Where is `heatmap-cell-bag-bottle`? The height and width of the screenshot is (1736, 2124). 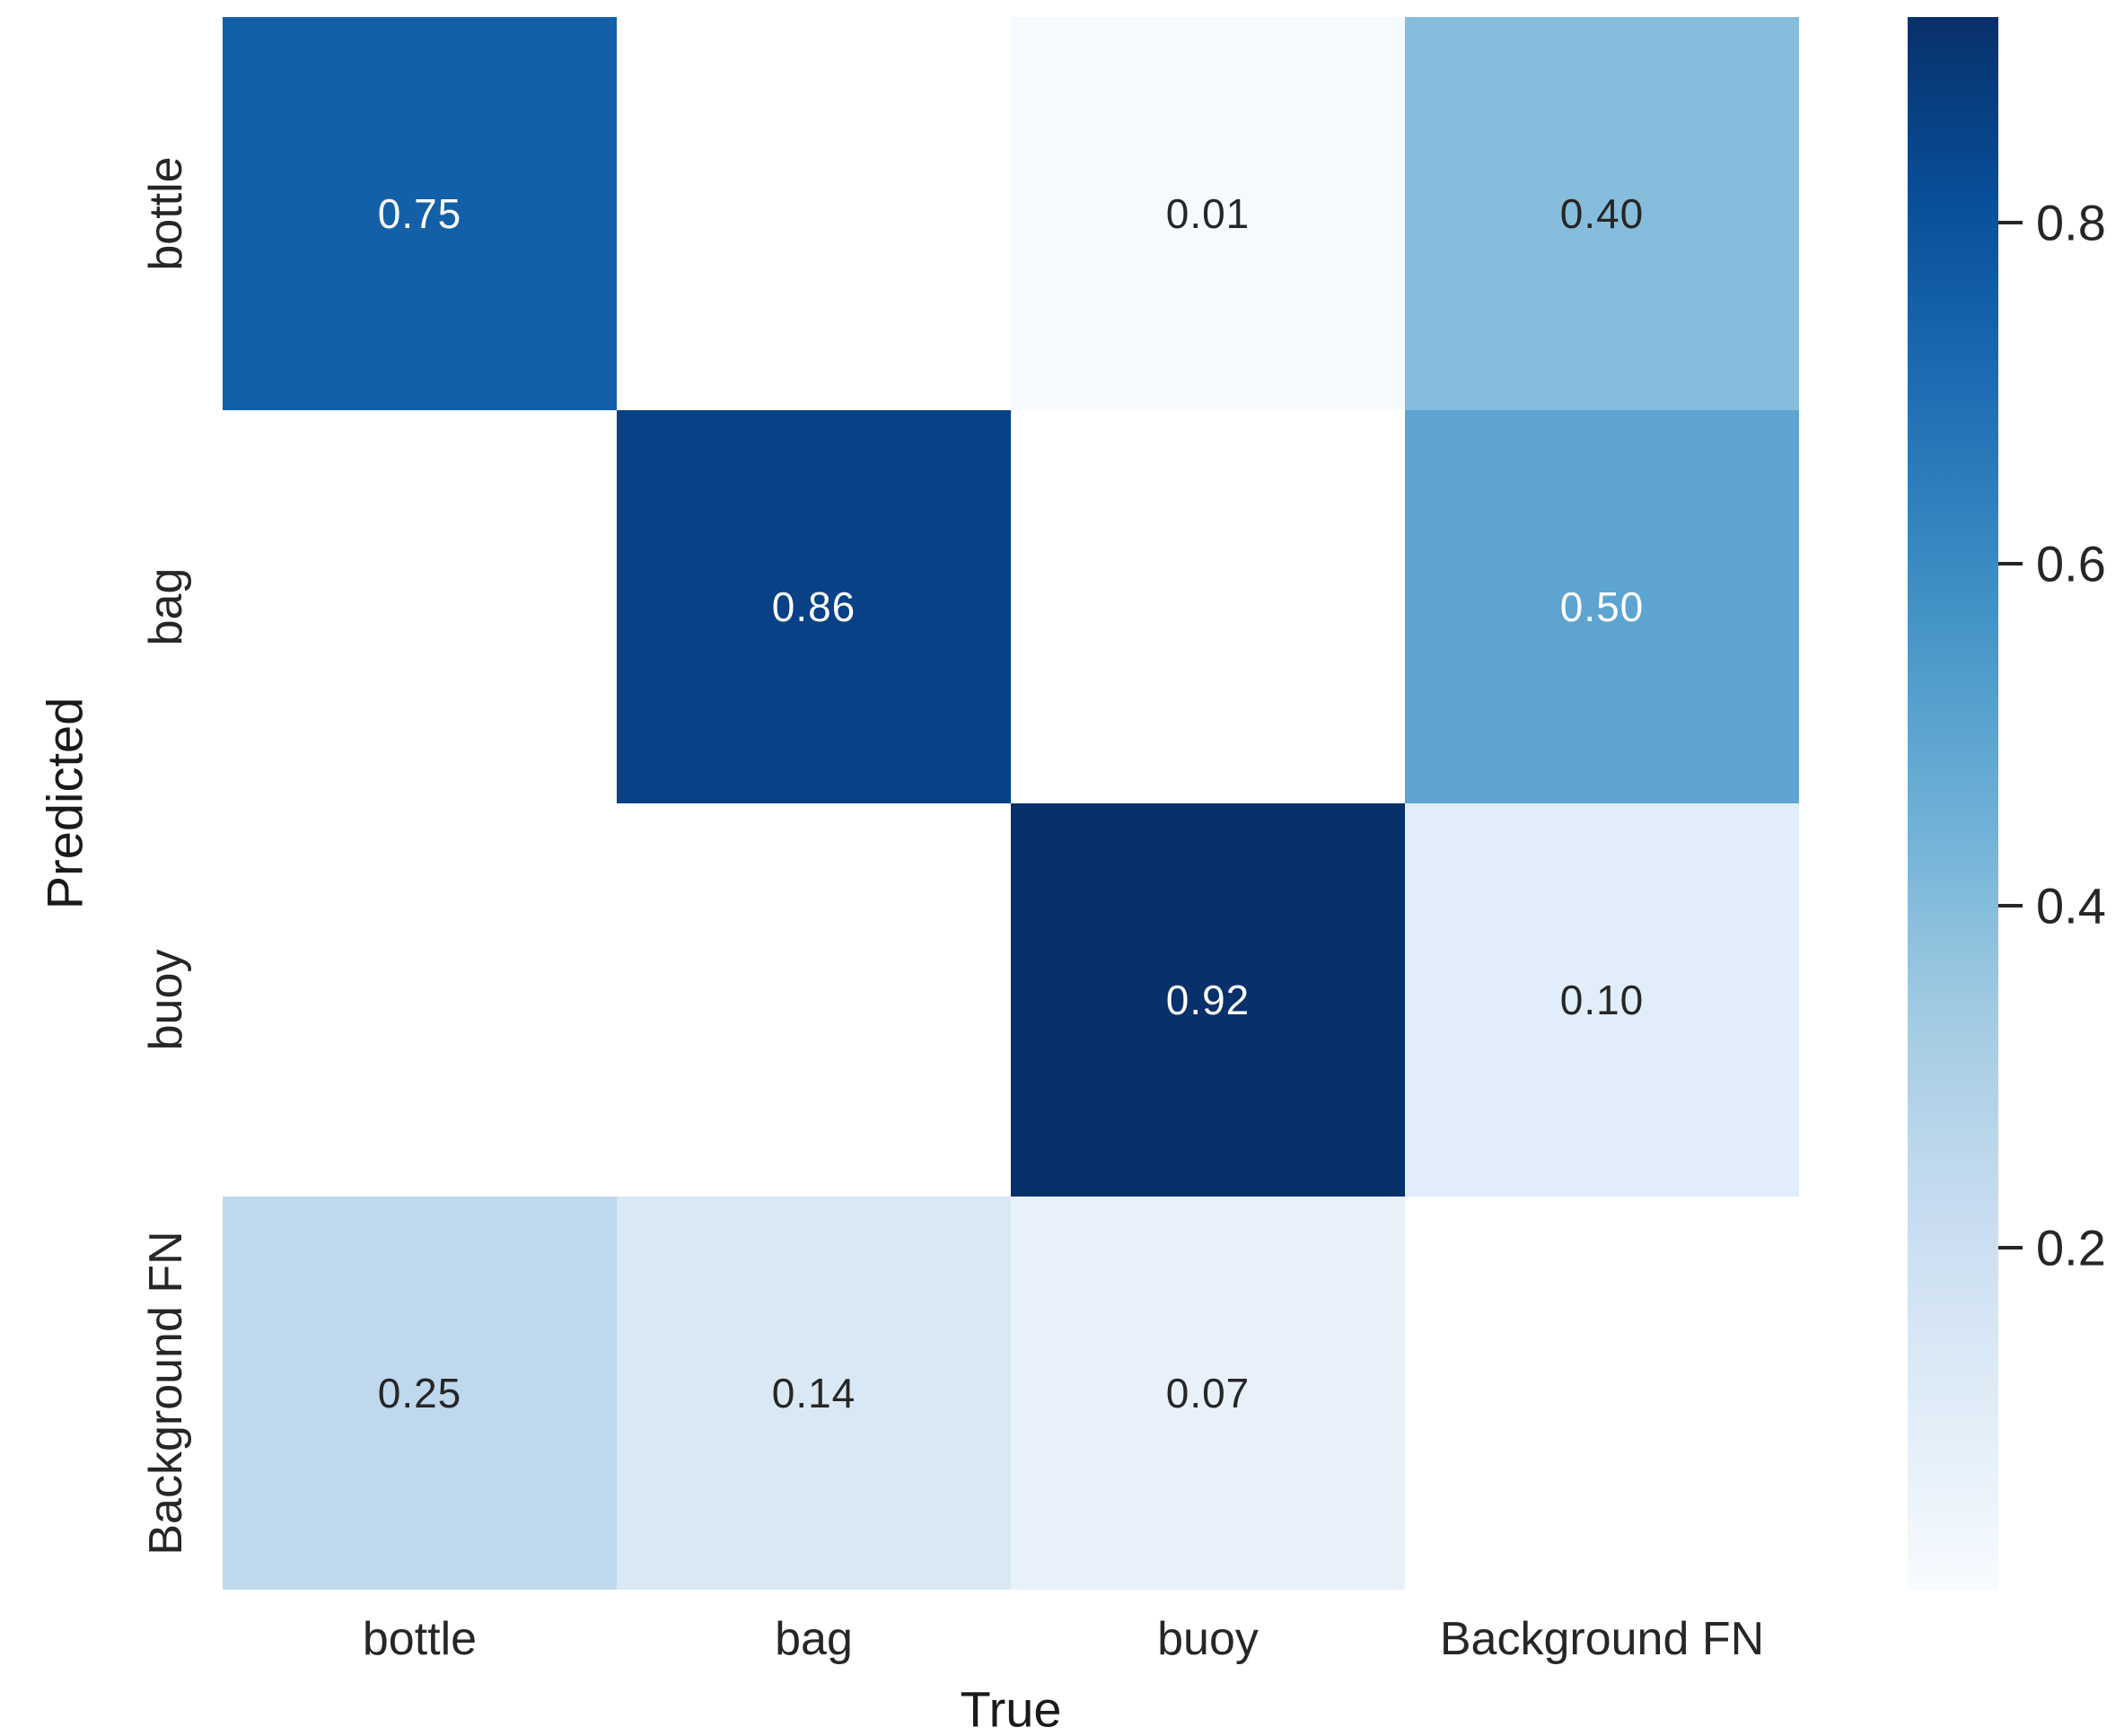
heatmap-cell-bag-bottle is located at coordinates (420, 606).